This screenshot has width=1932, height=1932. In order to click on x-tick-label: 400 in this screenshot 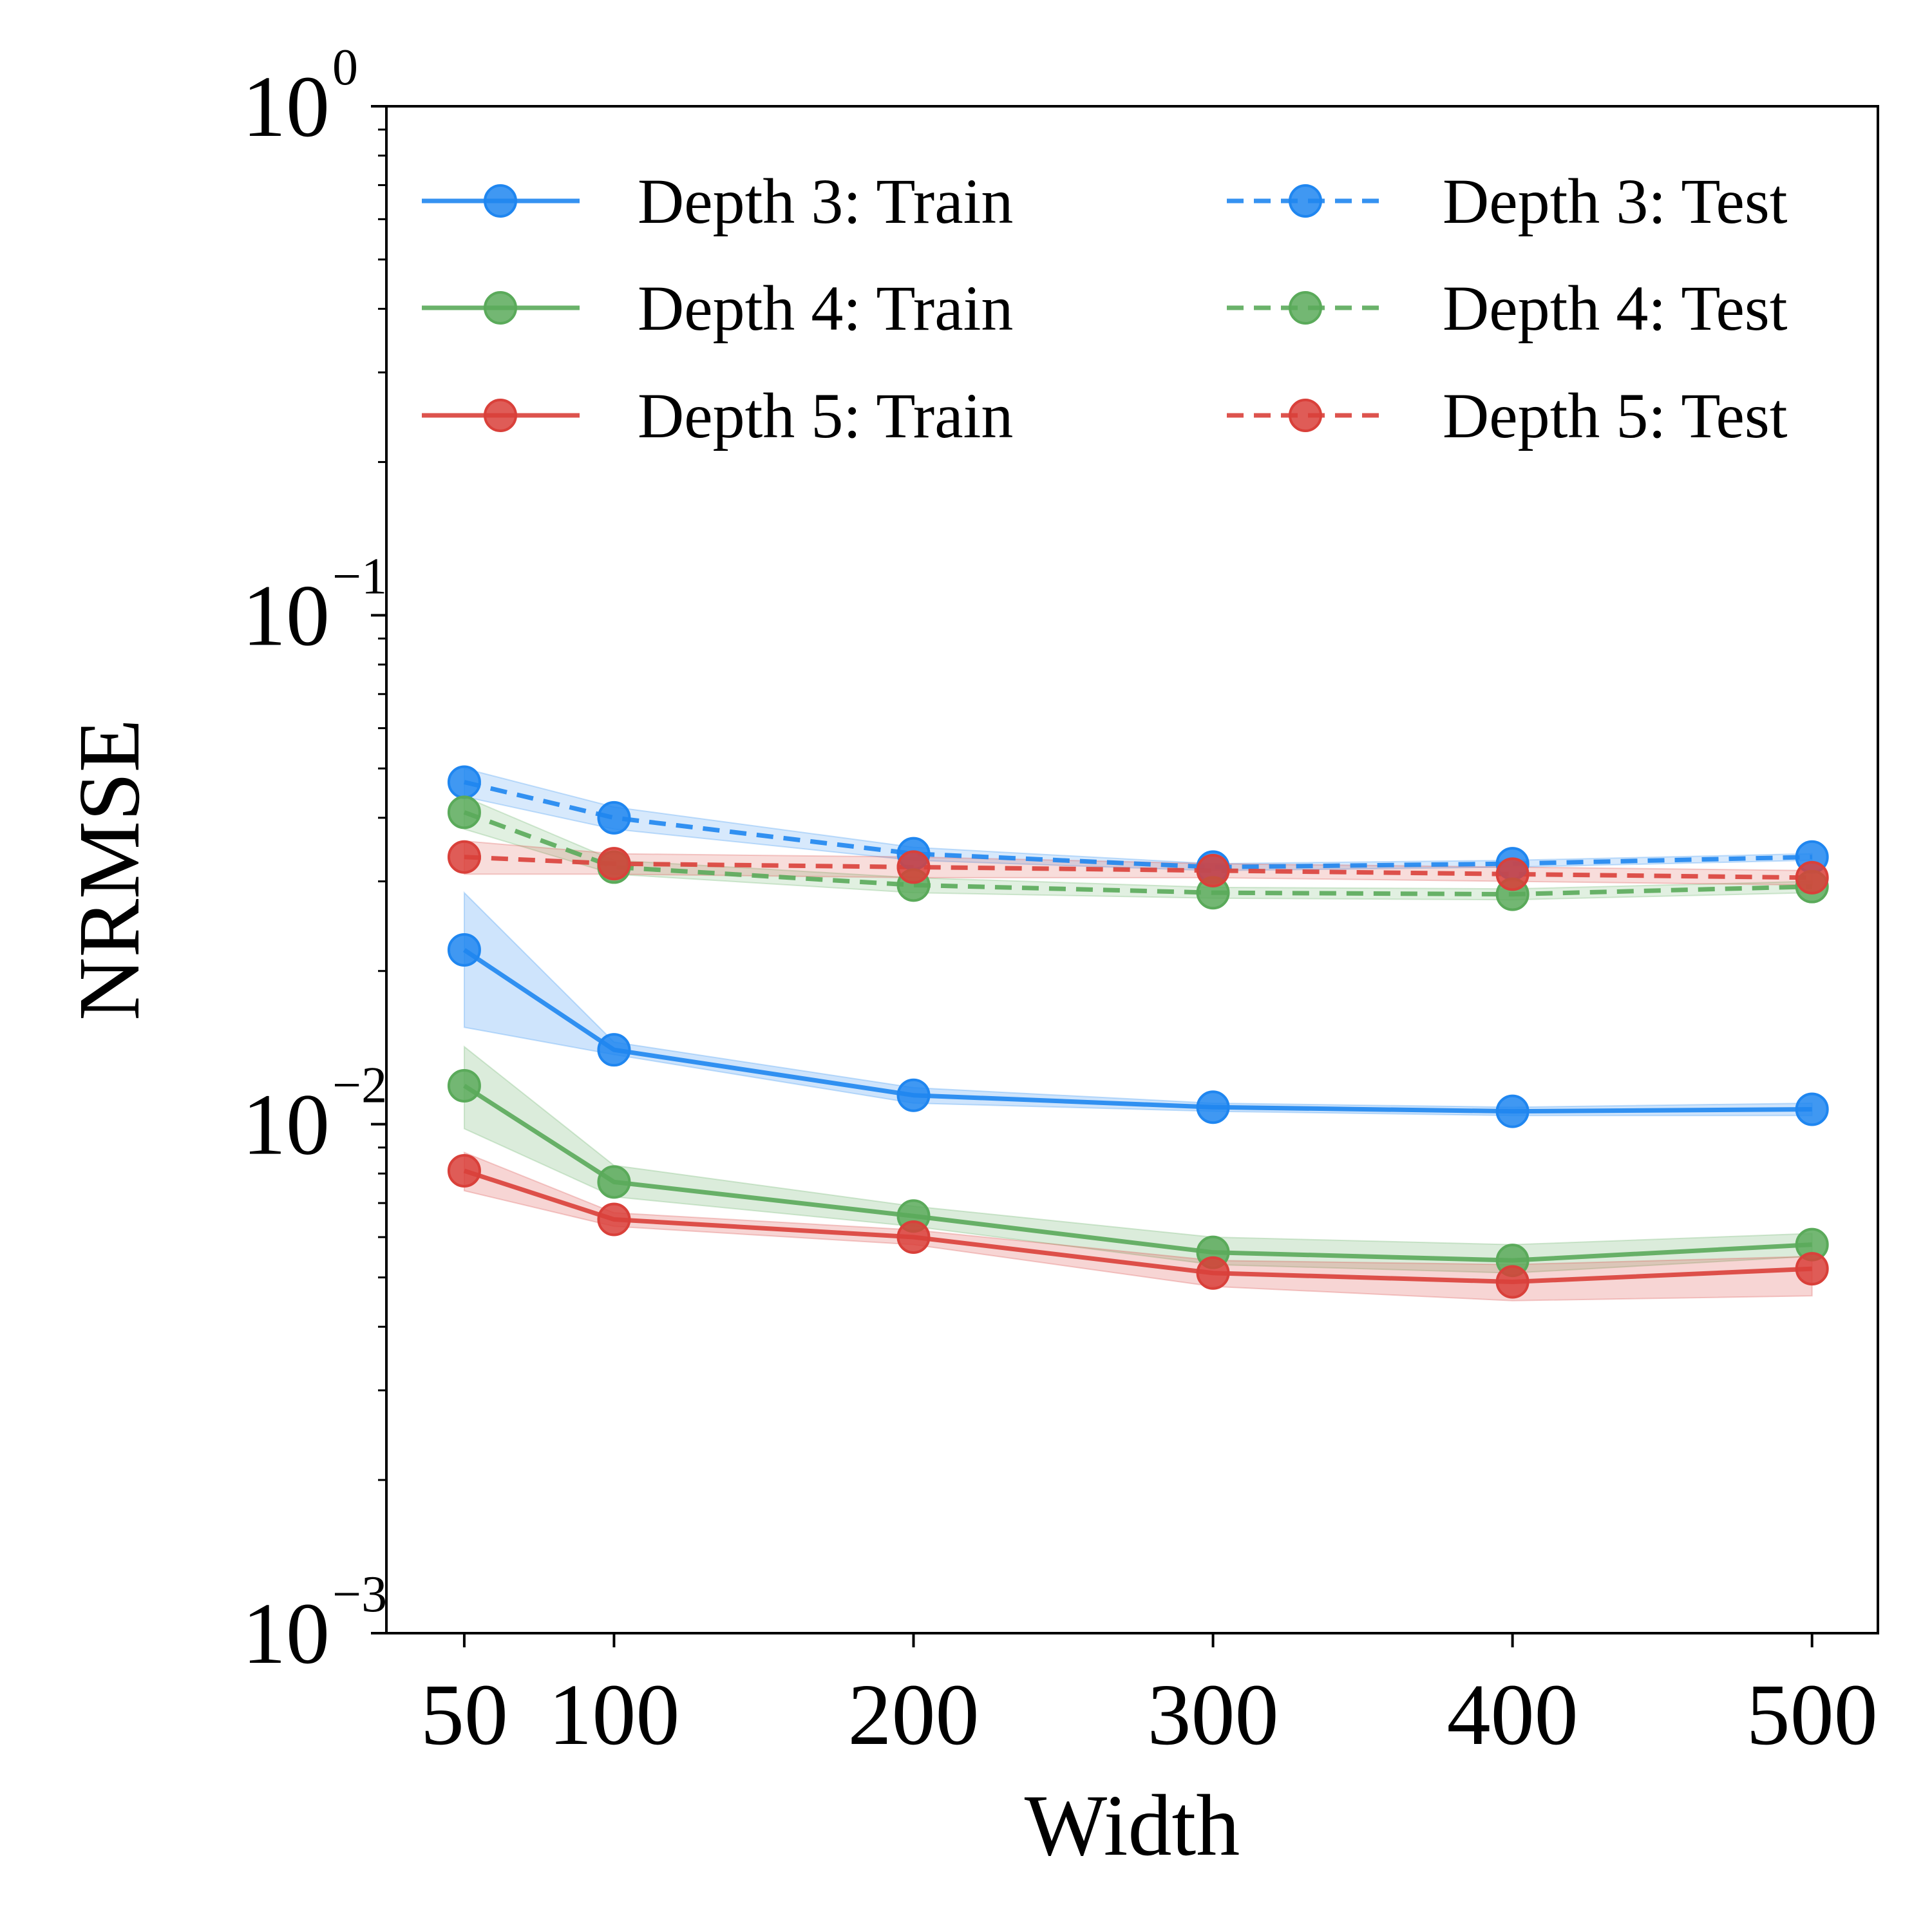, I will do `click(1512, 1715)`.